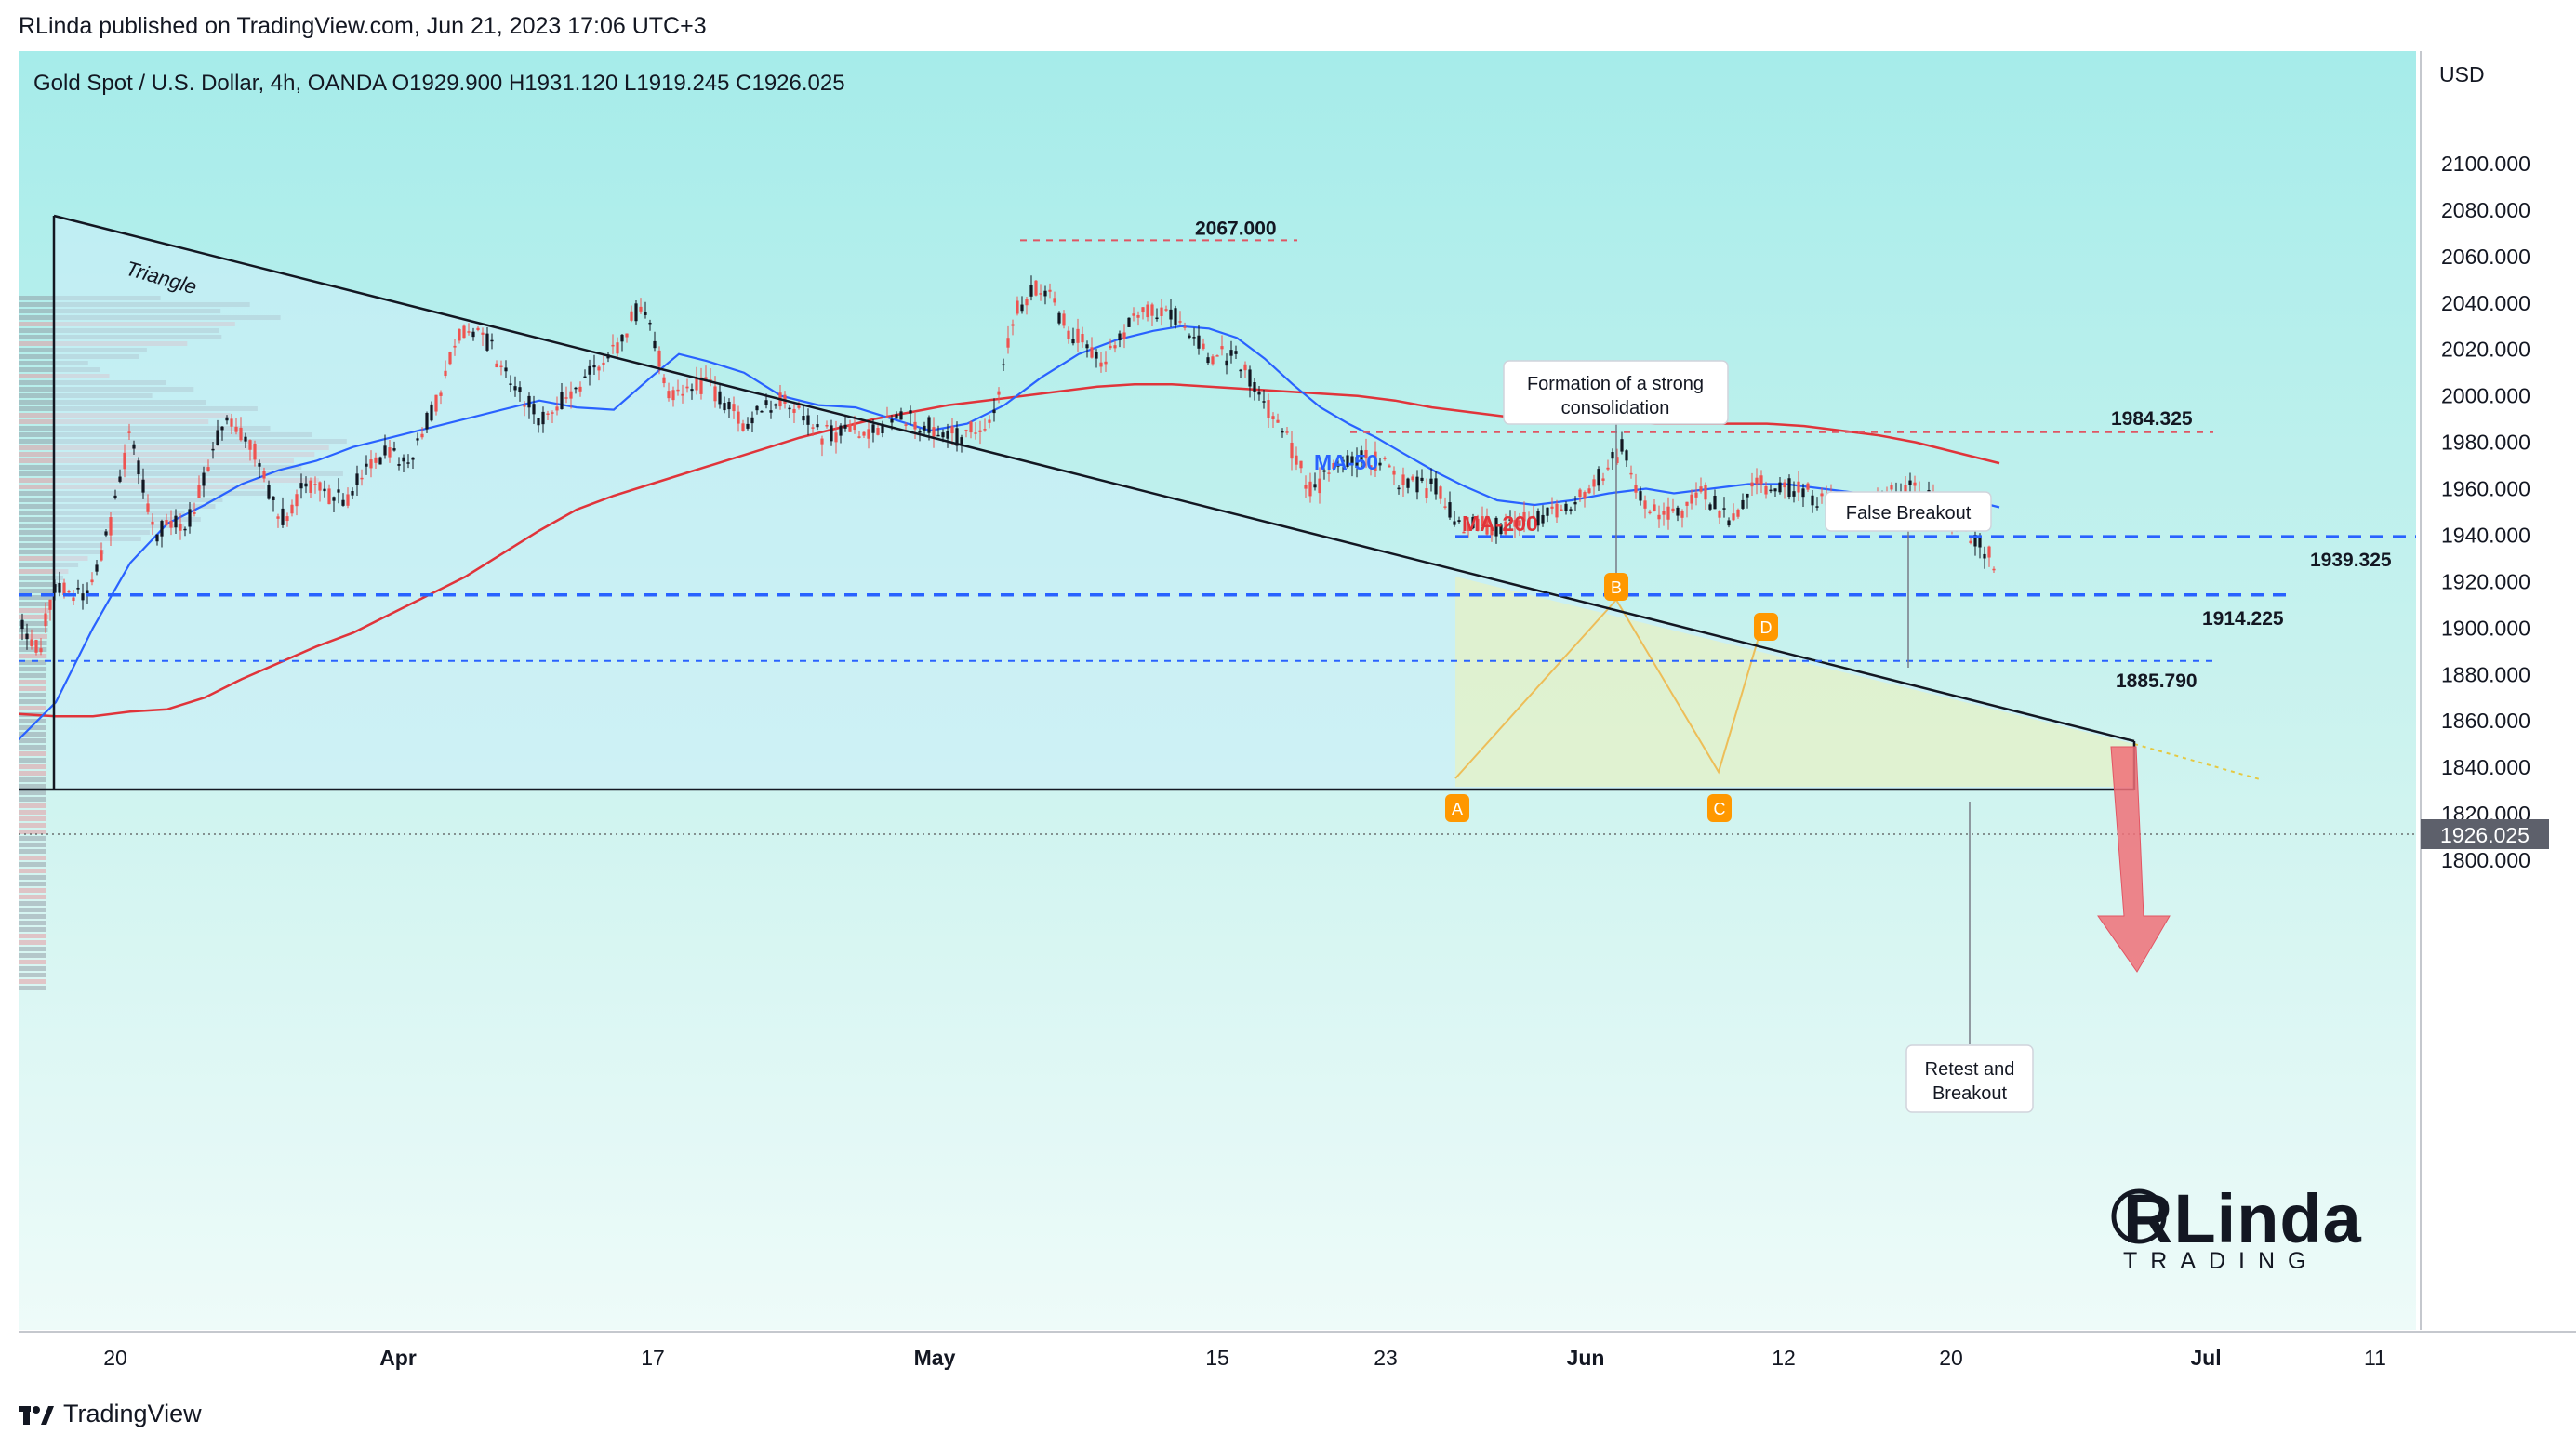 Image resolution: width=2576 pixels, height=1447 pixels. I want to click on price-tick-label: 2020.000, so click(2485, 350).